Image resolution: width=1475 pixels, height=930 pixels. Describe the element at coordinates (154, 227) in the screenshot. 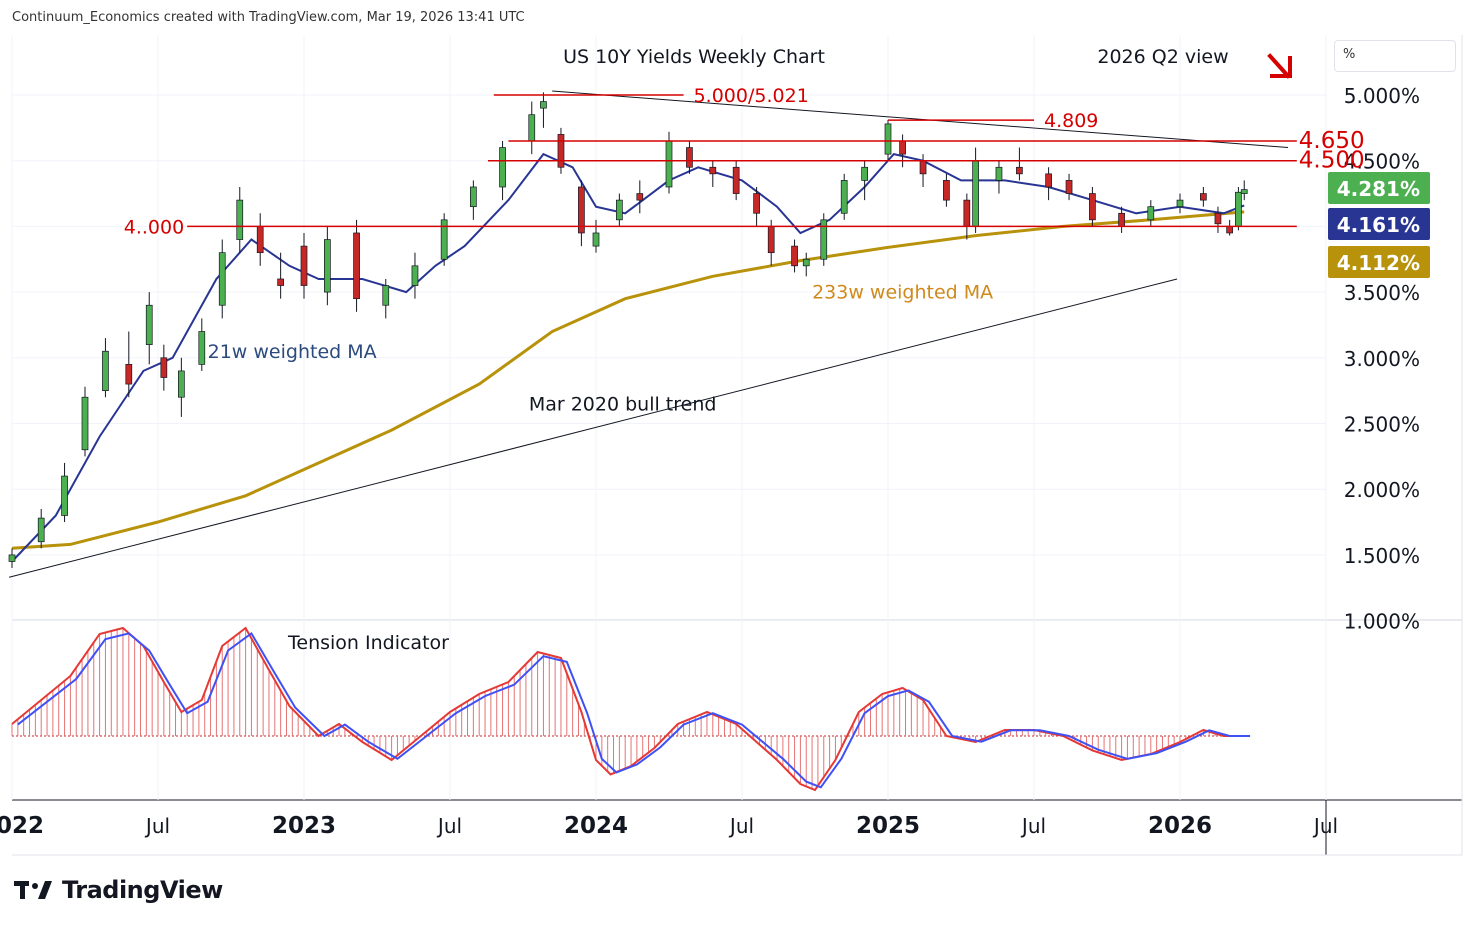

I see `level-label: 4..000` at that location.